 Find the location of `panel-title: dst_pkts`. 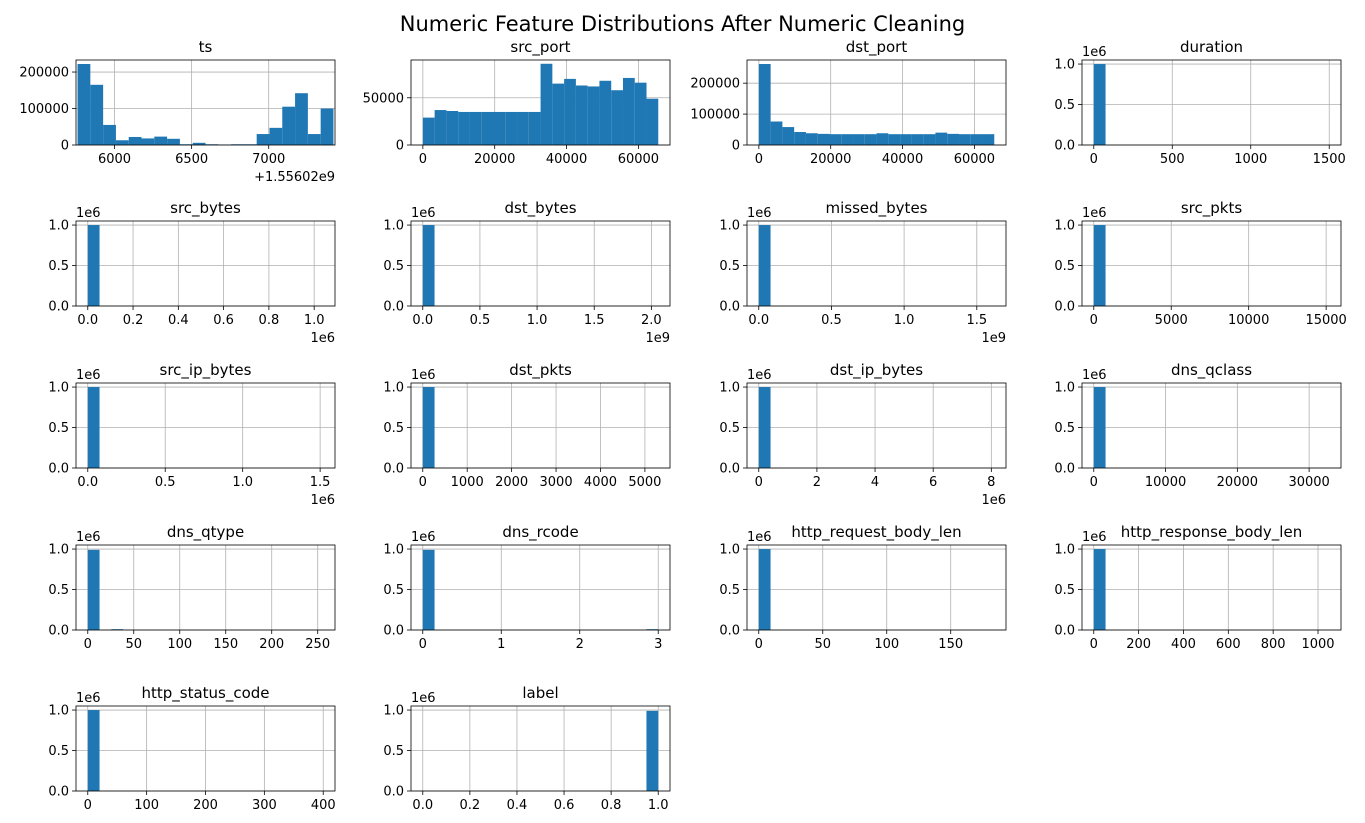

panel-title: dst_pkts is located at coordinates (540, 370).